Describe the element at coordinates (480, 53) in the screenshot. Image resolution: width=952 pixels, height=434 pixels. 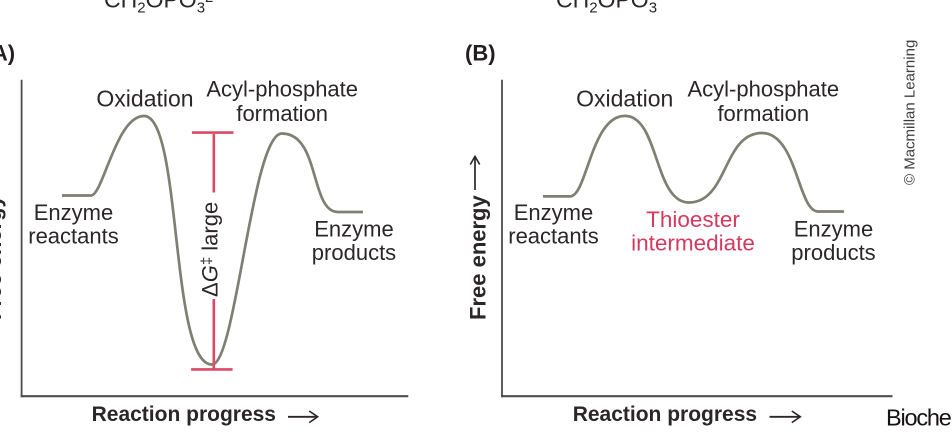
I see `svg-text: (B)` at that location.